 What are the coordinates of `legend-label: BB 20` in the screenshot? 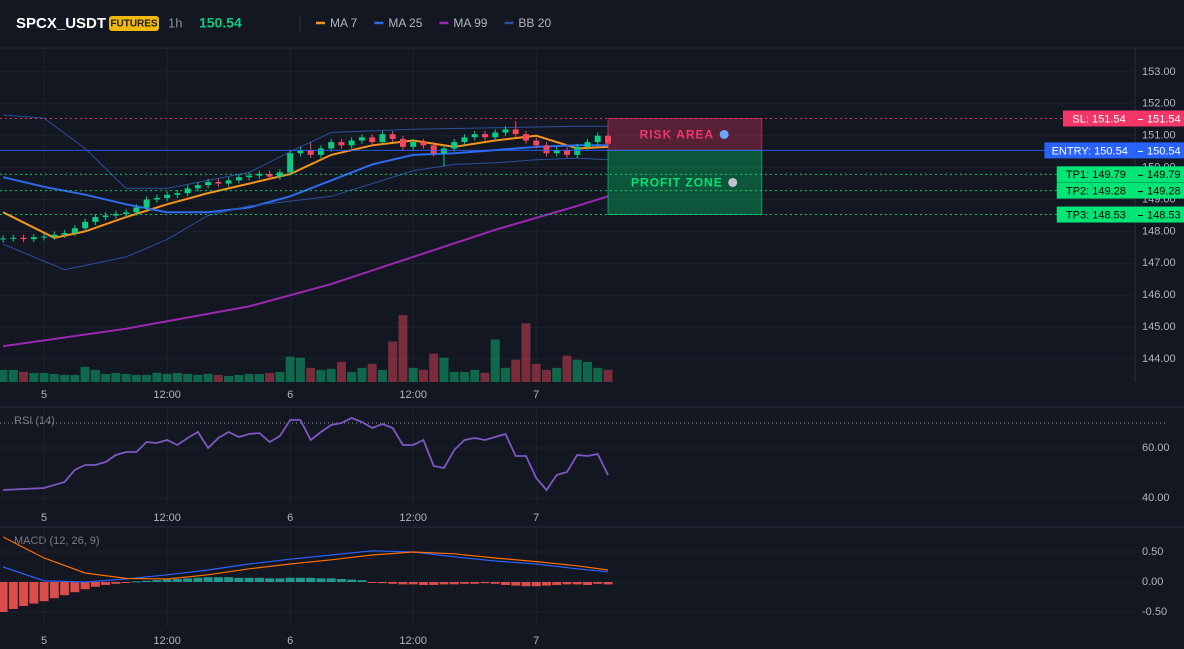 It's located at (534, 23).